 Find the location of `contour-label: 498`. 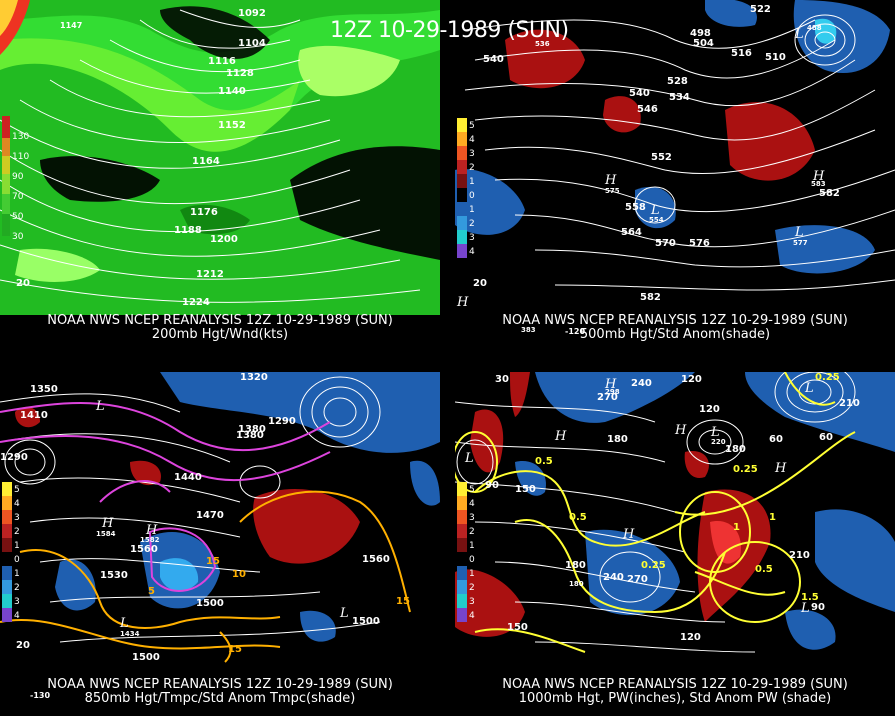

contour-label: 498 is located at coordinates (700, 33).